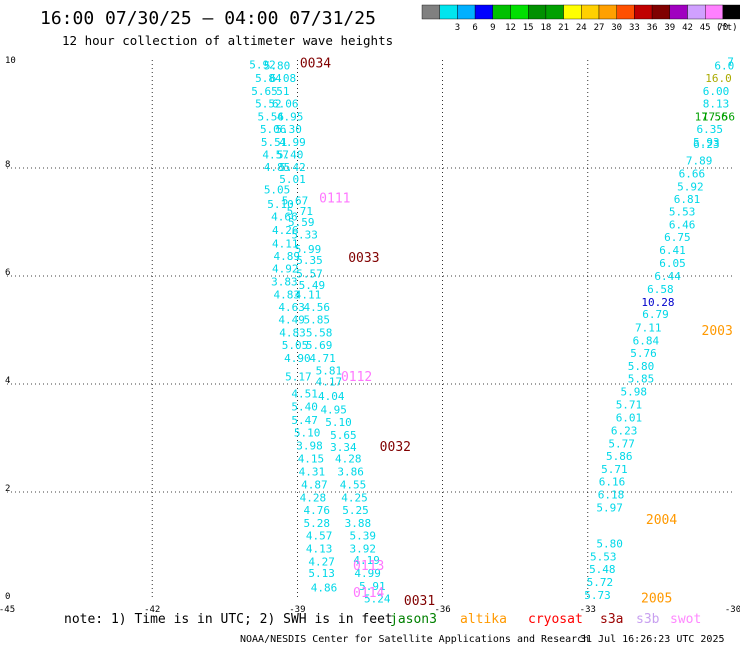 This screenshot has height=650, width=740. What do you see at coordinates (319, 333) in the screenshot?
I see `wave-height-label: 5.58` at bounding box center [319, 333].